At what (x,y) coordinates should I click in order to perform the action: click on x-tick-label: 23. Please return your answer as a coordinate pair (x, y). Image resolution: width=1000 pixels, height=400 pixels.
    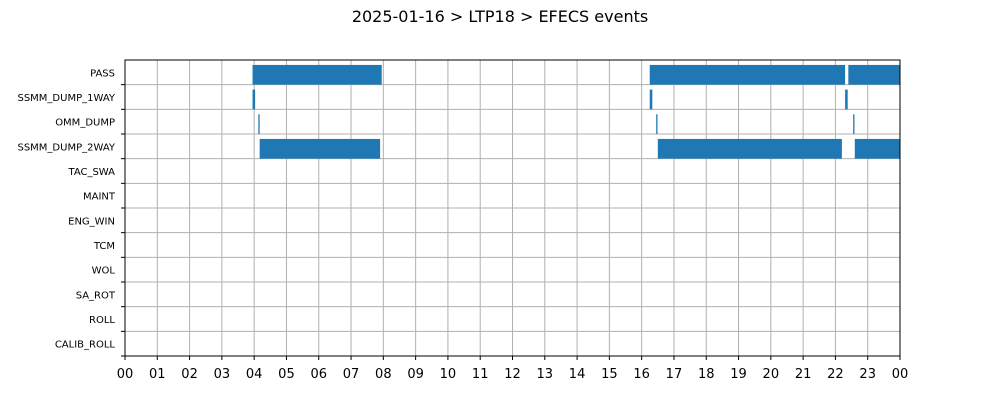
    Looking at the image, I should click on (867, 374).